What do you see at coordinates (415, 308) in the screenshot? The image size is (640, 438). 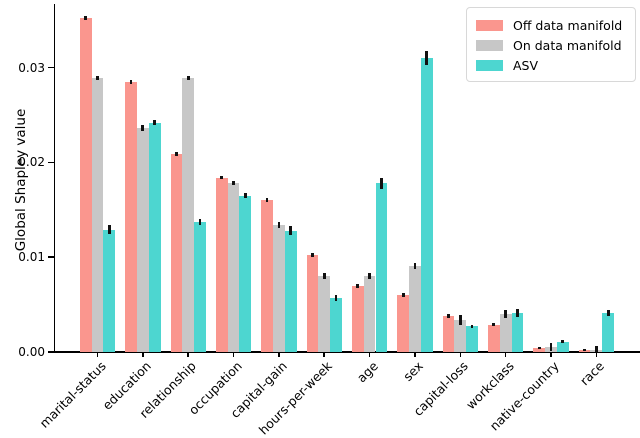 I see `bar-sex-on-manifold` at bounding box center [415, 308].